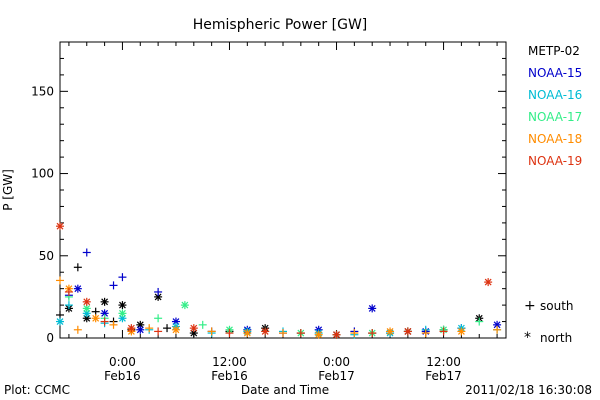 The height and width of the screenshot is (400, 600). Describe the element at coordinates (555, 95) in the screenshot. I see `legend-entry: NOAA-16` at that location.